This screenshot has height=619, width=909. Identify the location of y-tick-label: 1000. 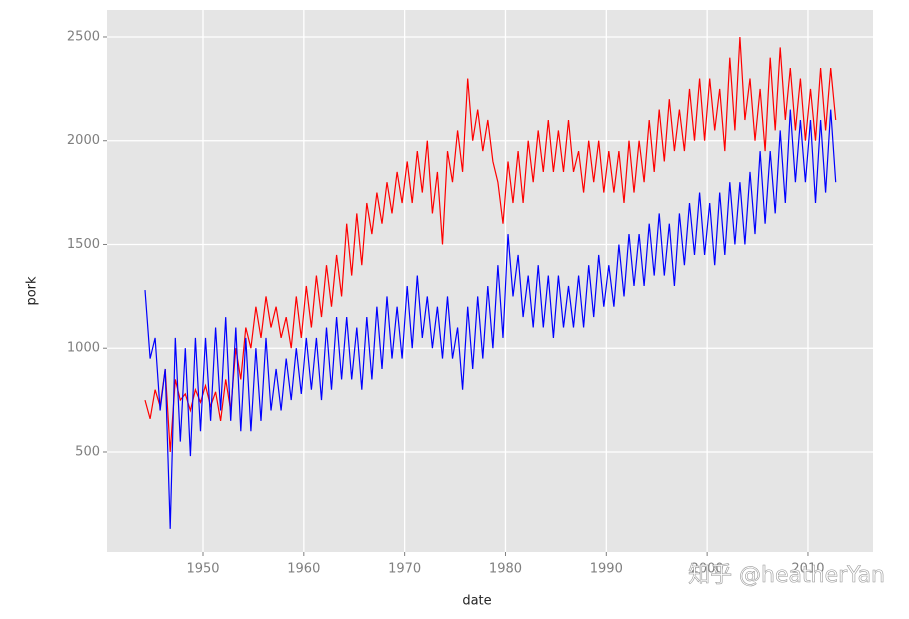
(83, 348).